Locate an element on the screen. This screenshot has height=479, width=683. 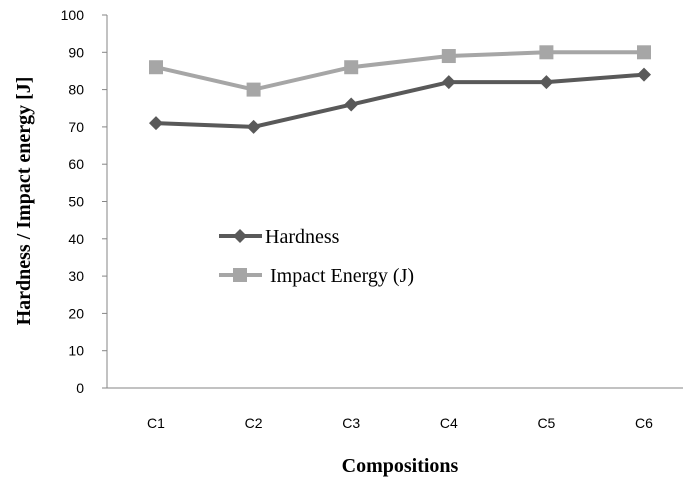
x-tick-label: C1 is located at coordinates (156, 423).